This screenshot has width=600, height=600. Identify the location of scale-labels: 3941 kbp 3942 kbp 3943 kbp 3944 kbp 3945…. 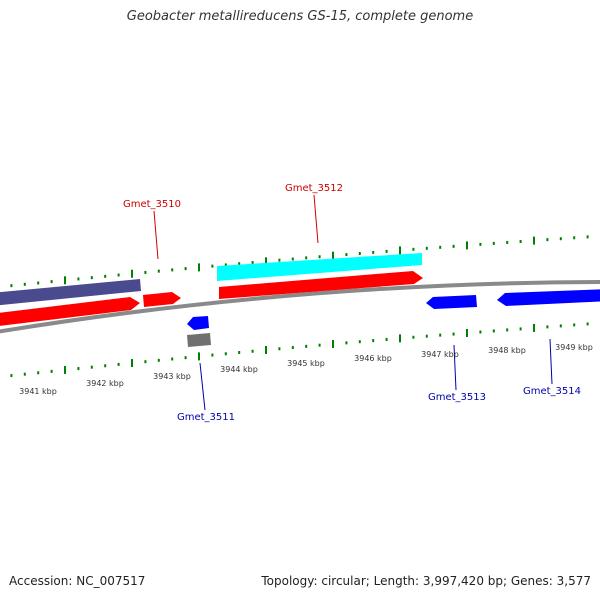
(306, 369).